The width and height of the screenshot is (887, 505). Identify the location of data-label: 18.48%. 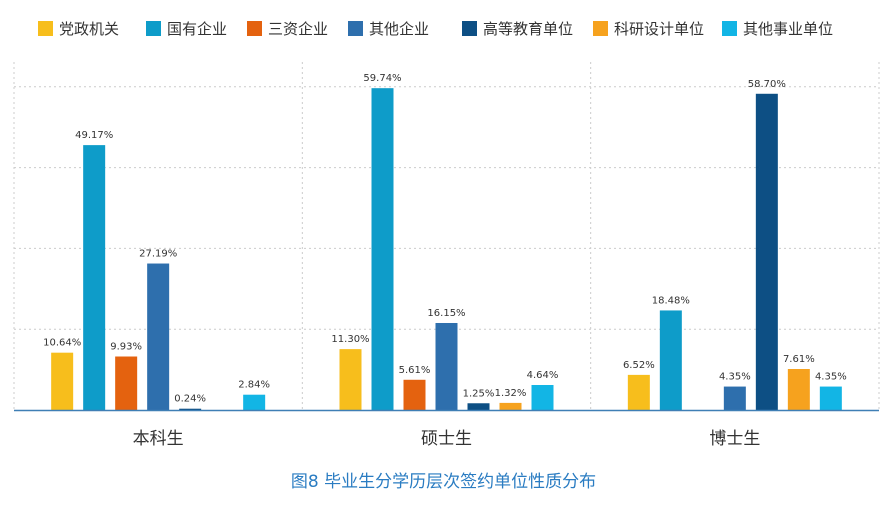
(671, 300).